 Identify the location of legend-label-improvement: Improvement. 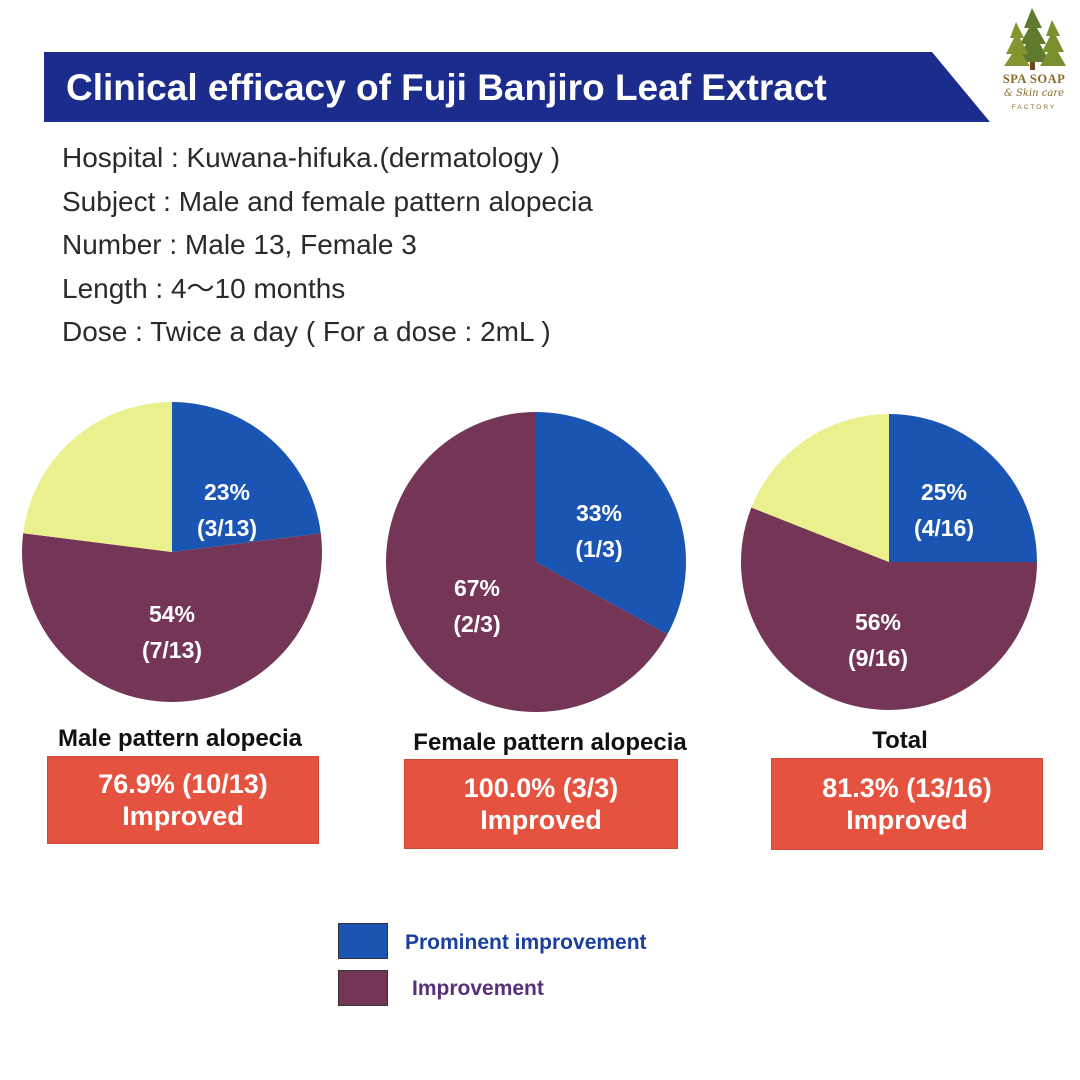
(478, 988).